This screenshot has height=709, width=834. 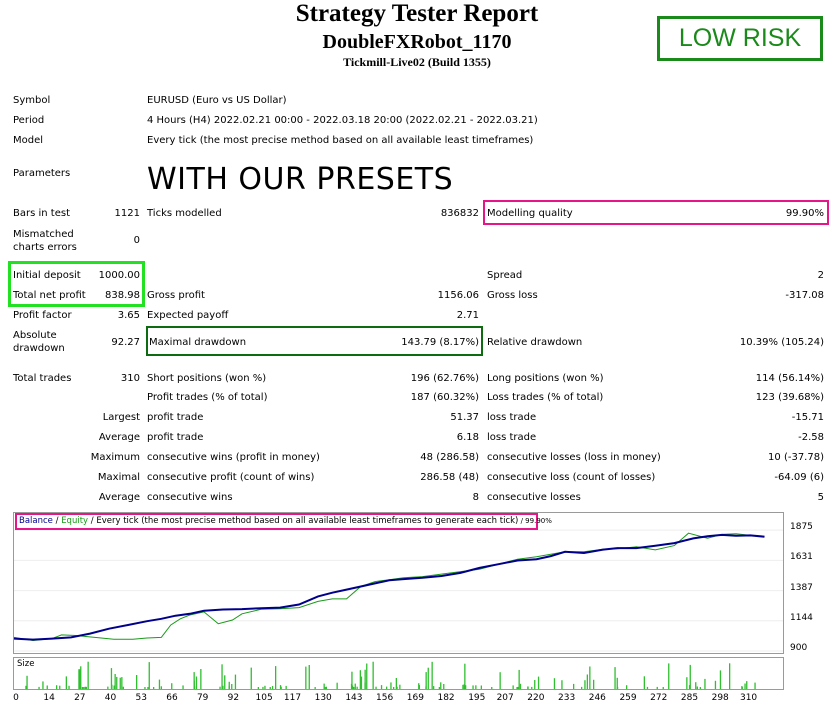 What do you see at coordinates (799, 648) in the screenshot?
I see `y-tick-label: 900` at bounding box center [799, 648].